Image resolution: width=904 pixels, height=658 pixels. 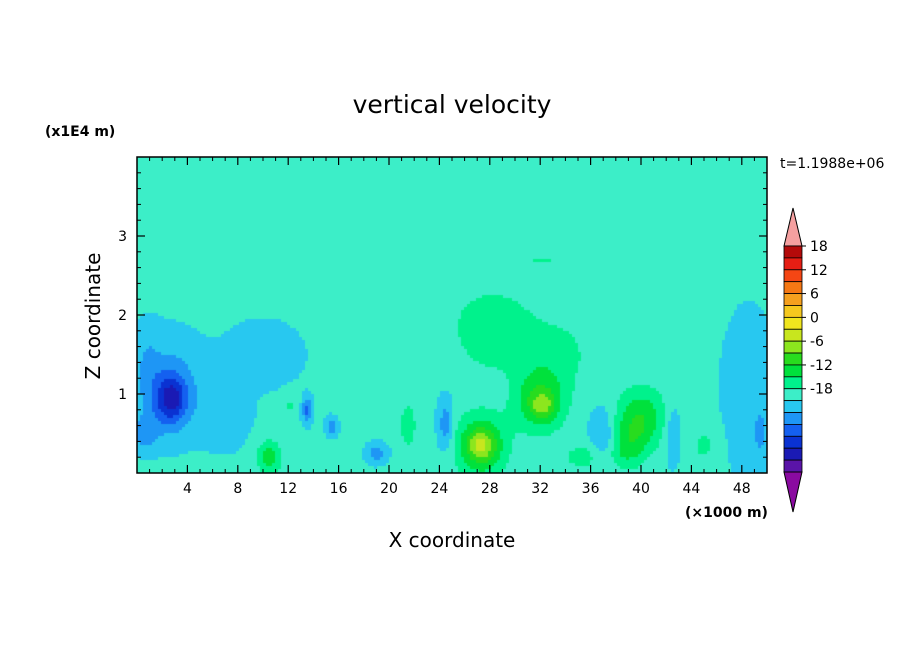 What do you see at coordinates (793, 227) in the screenshot?
I see `colorbar-top-triangle` at bounding box center [793, 227].